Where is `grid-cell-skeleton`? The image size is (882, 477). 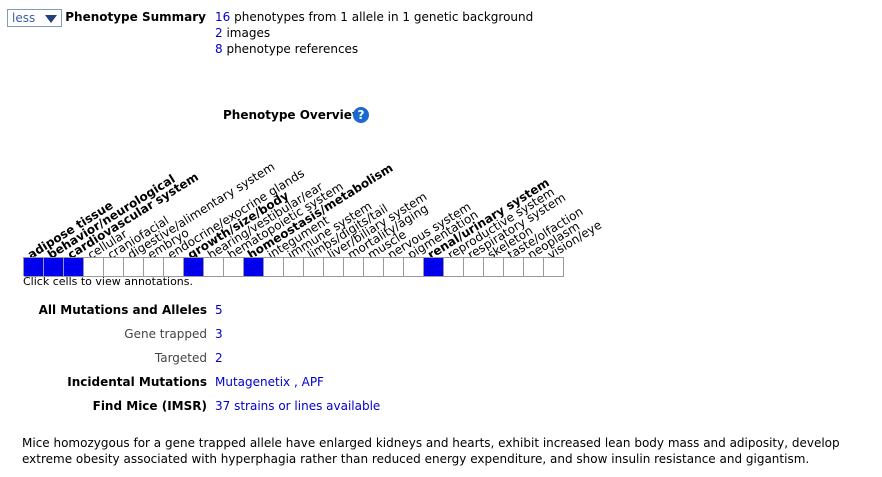 grid-cell-skeleton is located at coordinates (494, 267).